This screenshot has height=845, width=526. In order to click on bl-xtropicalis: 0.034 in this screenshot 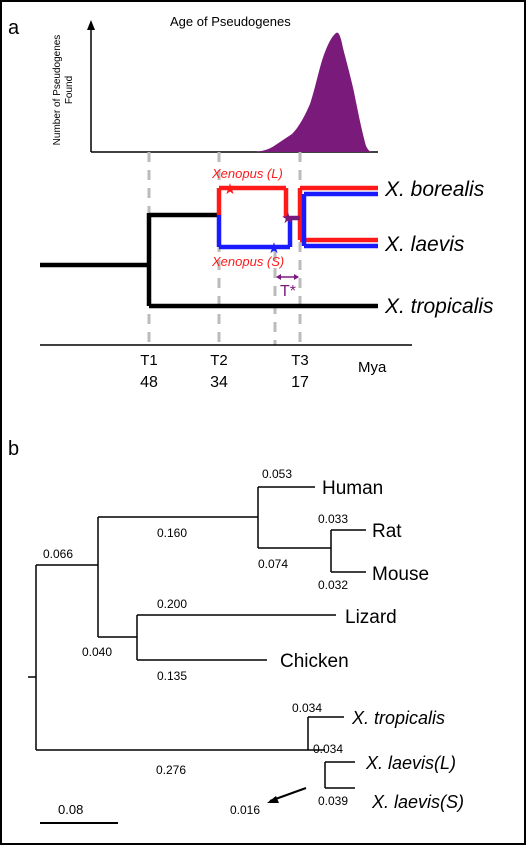, I will do `click(307, 708)`.